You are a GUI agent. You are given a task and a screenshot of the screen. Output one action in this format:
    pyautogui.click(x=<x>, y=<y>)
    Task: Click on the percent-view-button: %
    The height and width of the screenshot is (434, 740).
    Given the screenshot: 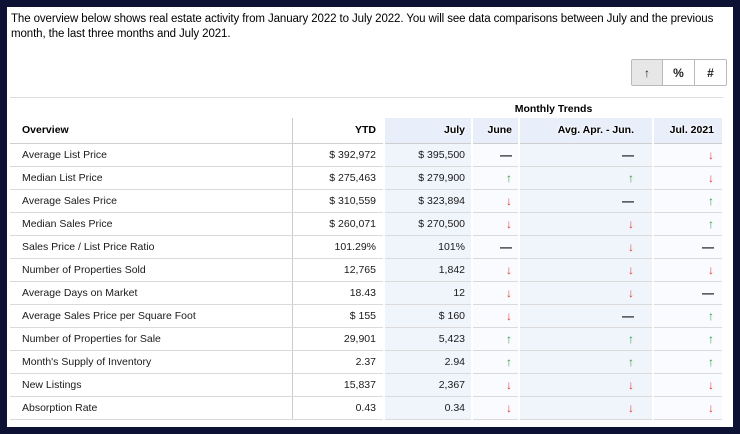 What is the action you would take?
    pyautogui.click(x=679, y=72)
    